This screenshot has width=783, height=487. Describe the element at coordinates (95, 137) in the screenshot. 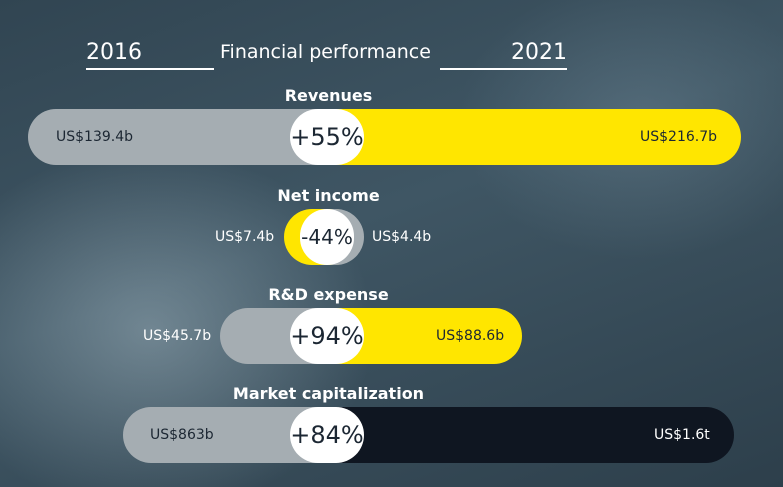

I see `value-label-revenues-2016: US$139.4b` at that location.